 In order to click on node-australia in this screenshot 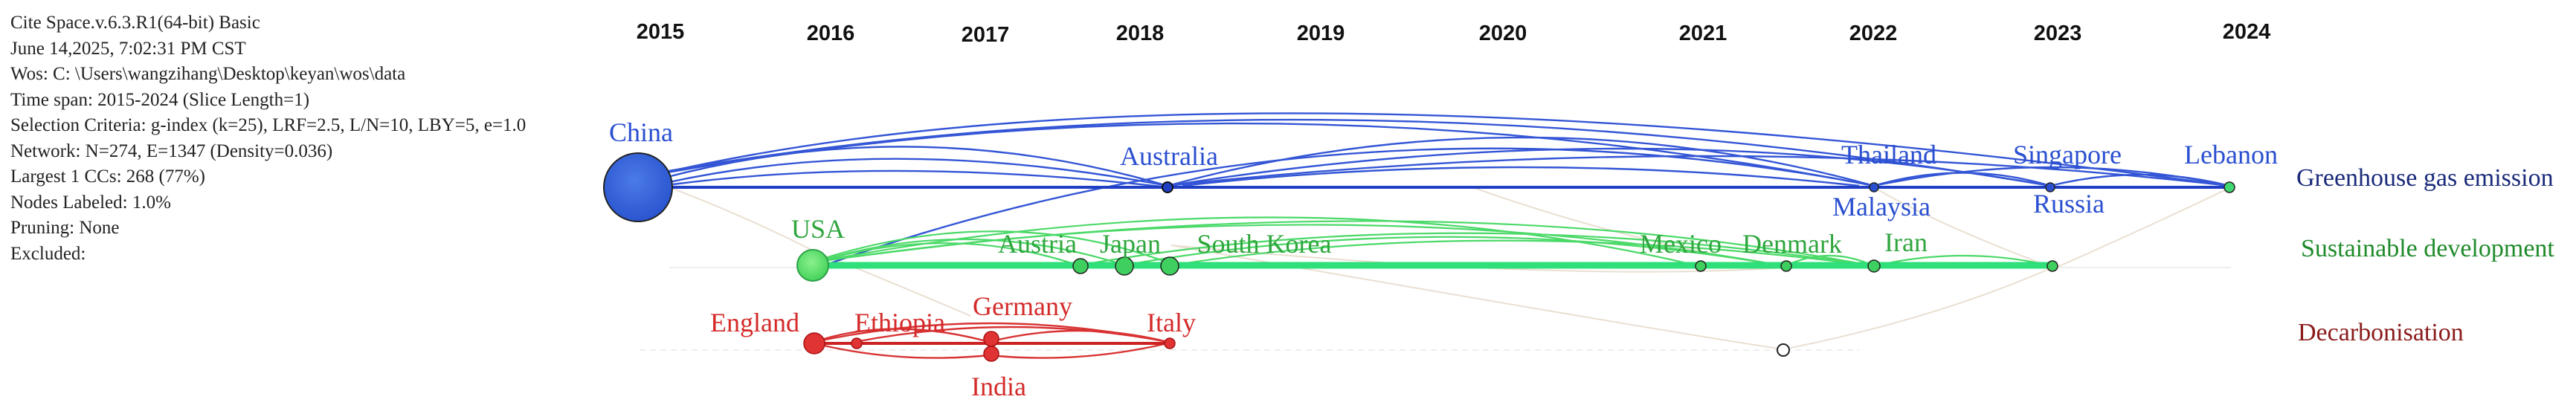, I will do `click(1167, 187)`.